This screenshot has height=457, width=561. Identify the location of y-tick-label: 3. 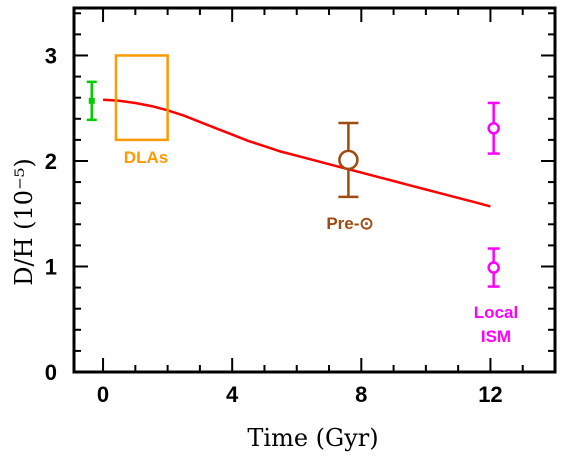
(51, 55).